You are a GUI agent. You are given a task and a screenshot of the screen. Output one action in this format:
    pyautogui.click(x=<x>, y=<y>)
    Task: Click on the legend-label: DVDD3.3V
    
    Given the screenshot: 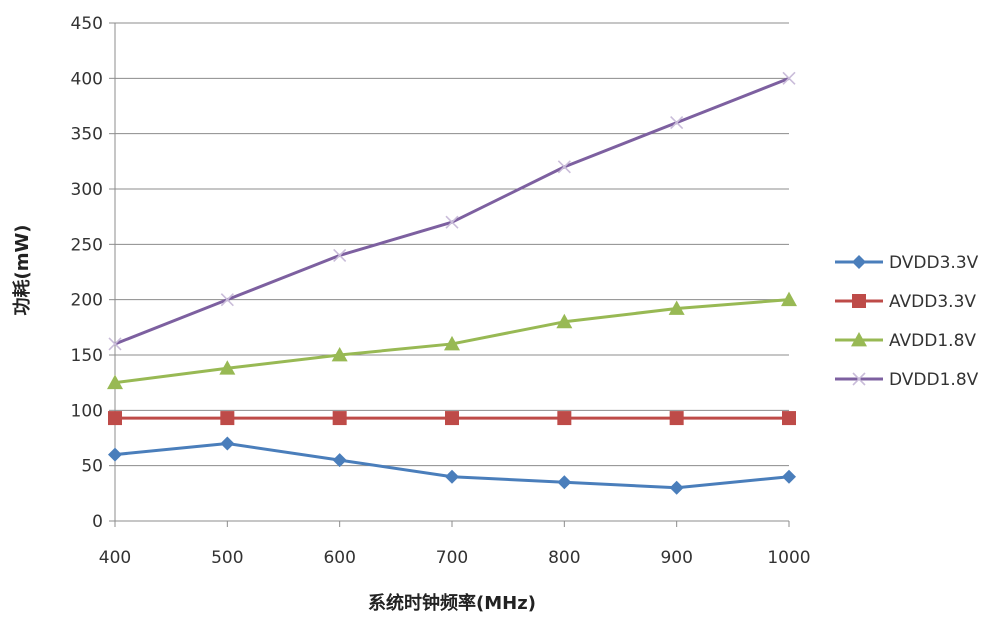 What is the action you would take?
    pyautogui.click(x=934, y=263)
    